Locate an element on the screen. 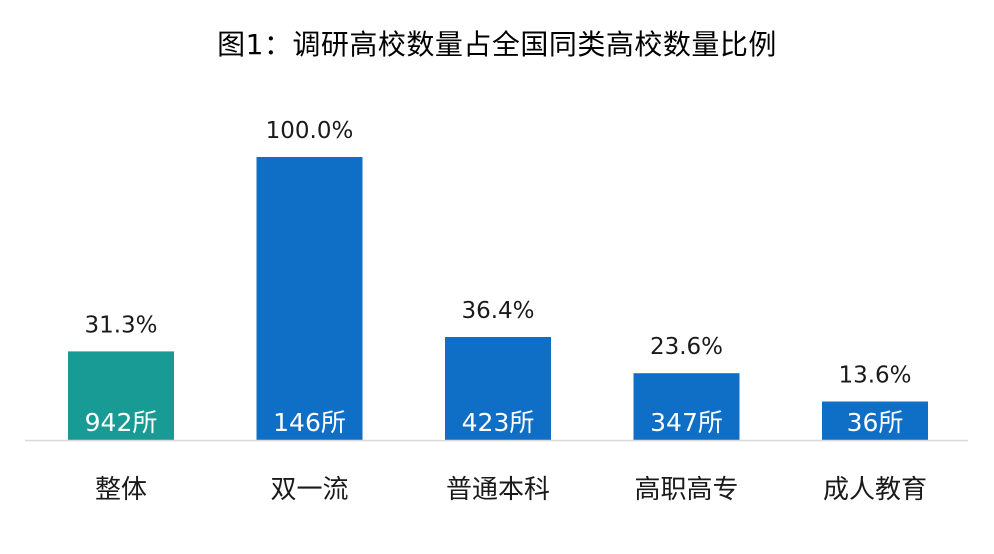 The height and width of the screenshot is (554, 994). category-label-3: 普通本科 is located at coordinates (498, 490).